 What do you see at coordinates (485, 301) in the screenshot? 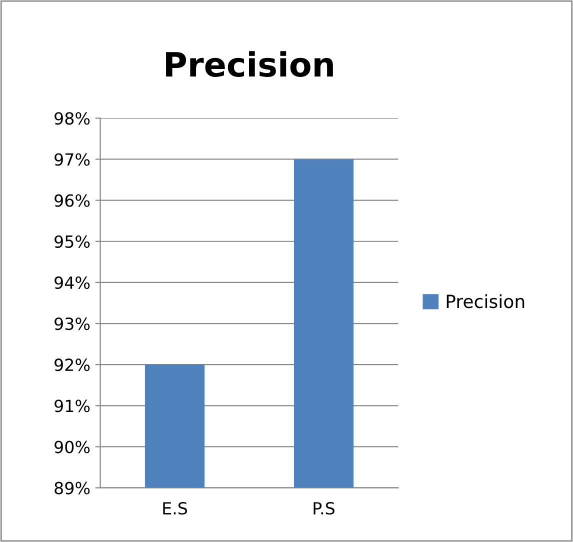
I see `legend-label: Precision` at bounding box center [485, 301].